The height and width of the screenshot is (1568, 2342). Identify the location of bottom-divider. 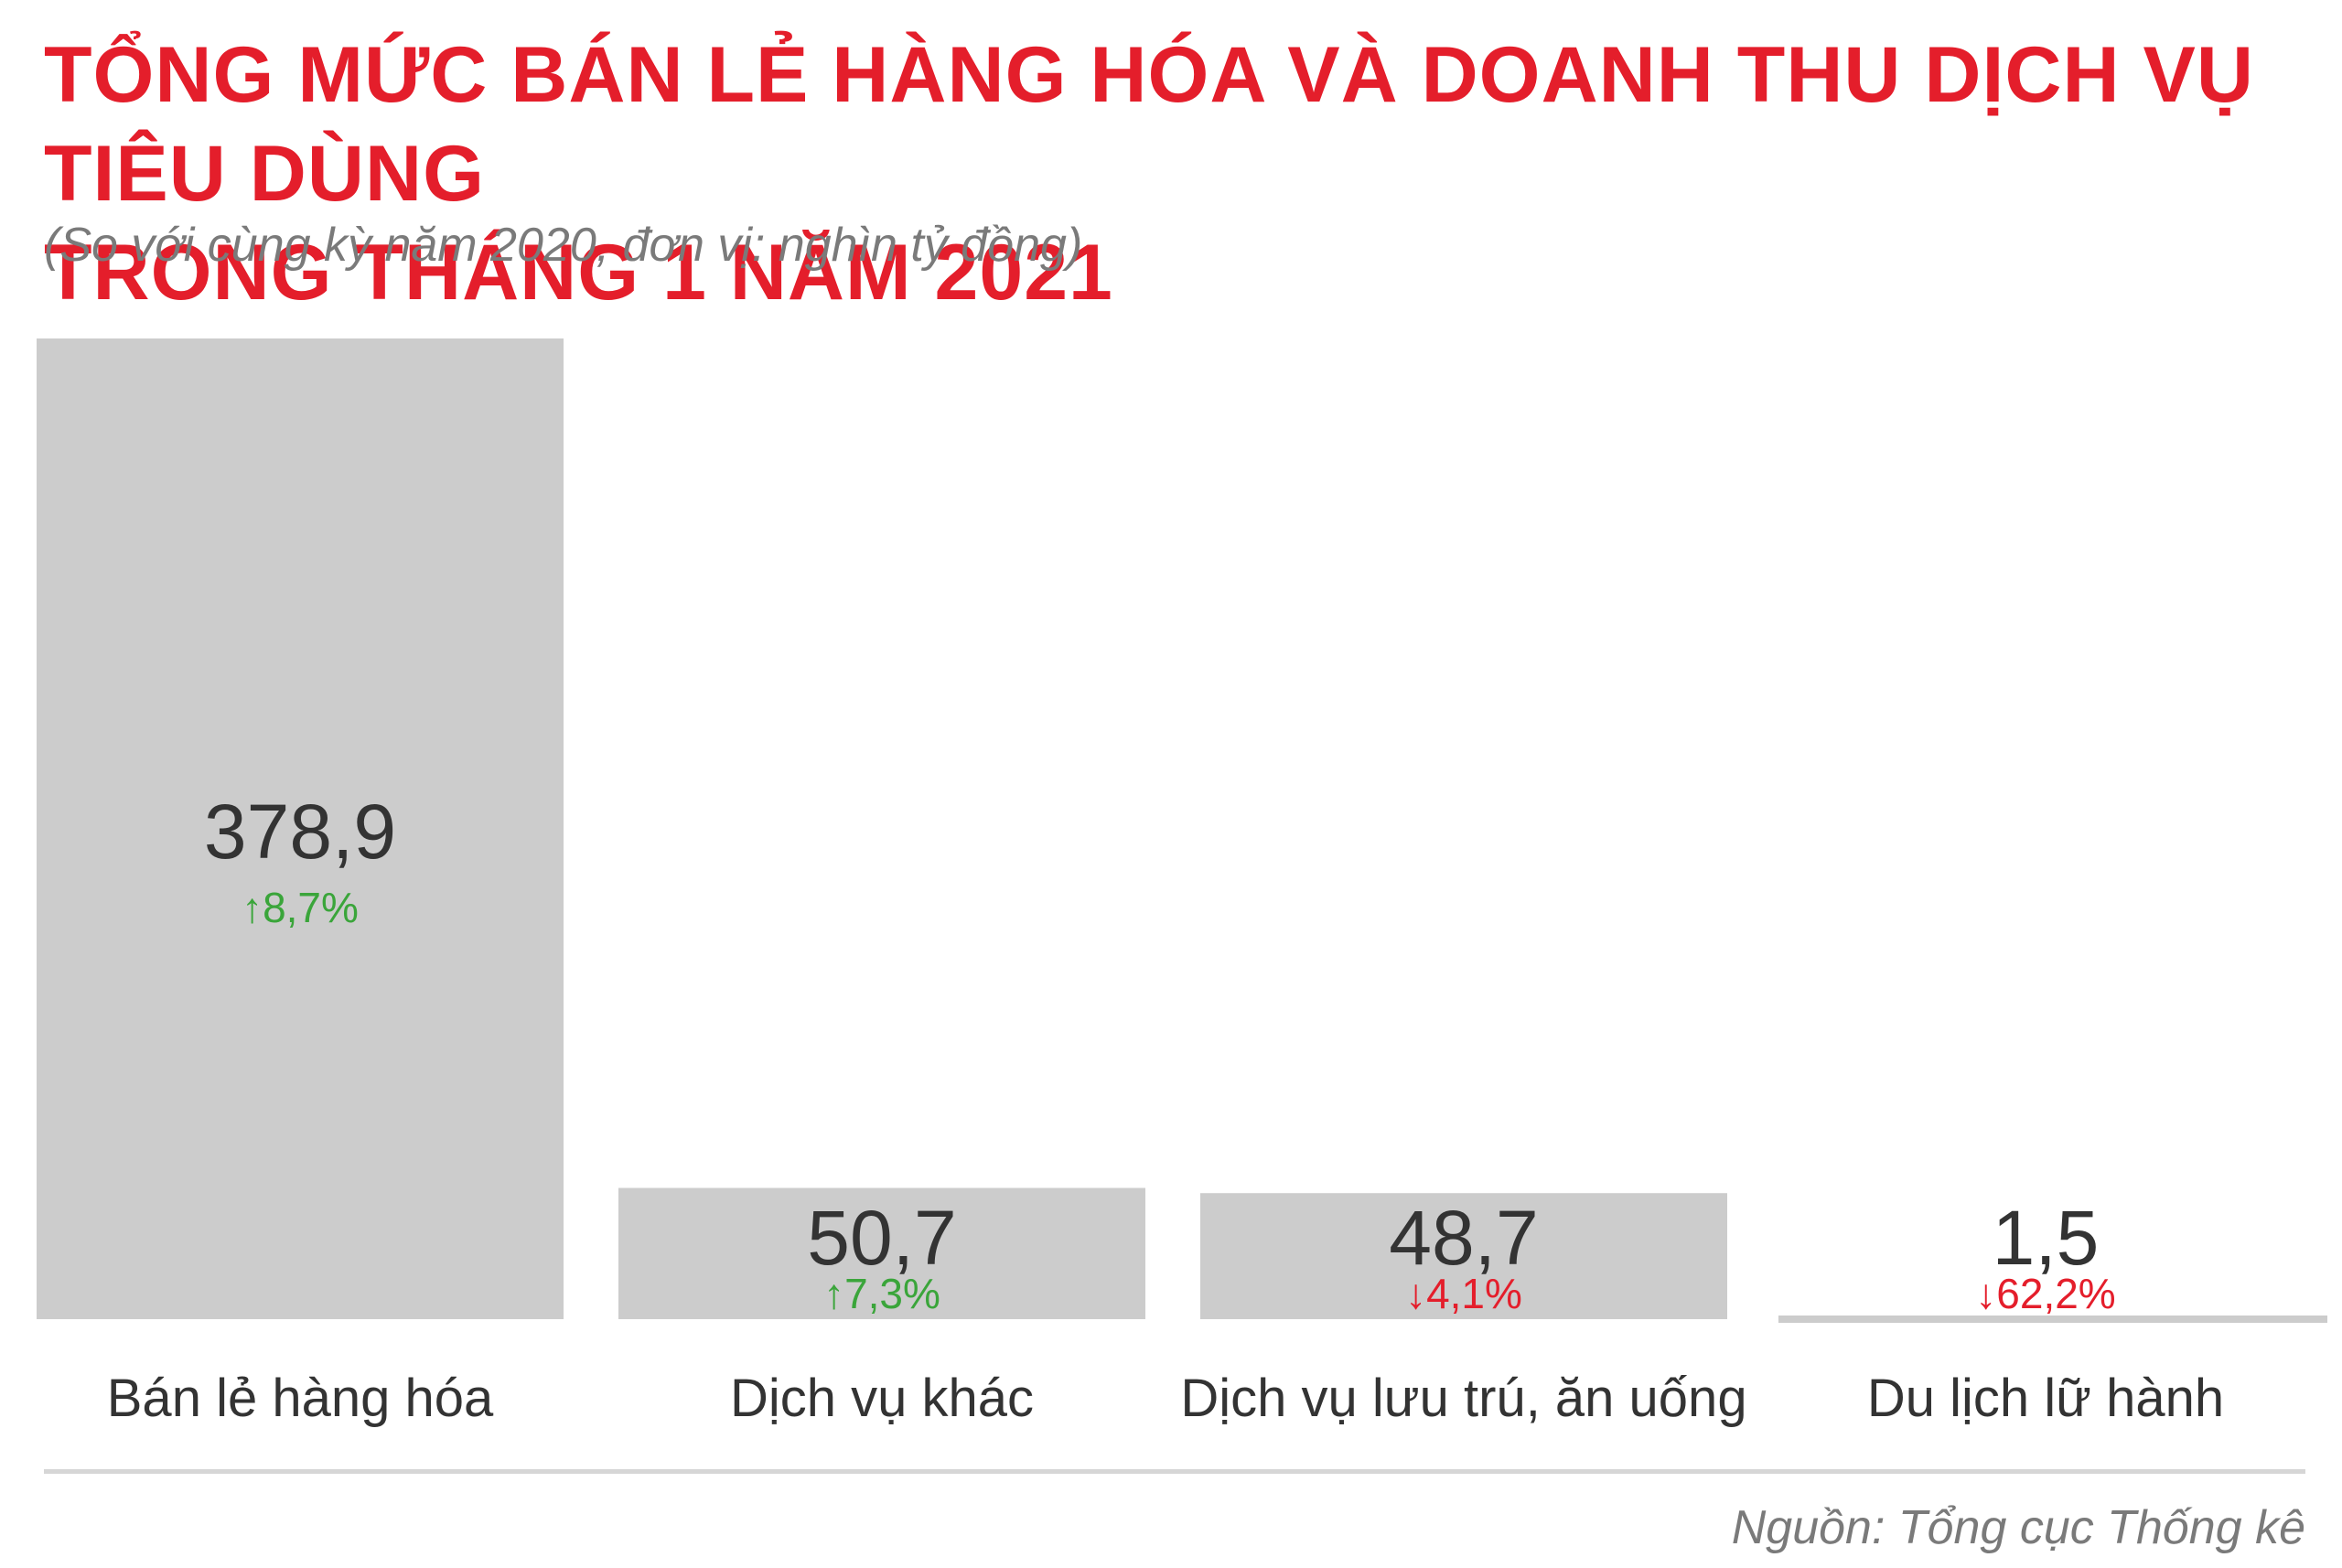
(1174, 1471).